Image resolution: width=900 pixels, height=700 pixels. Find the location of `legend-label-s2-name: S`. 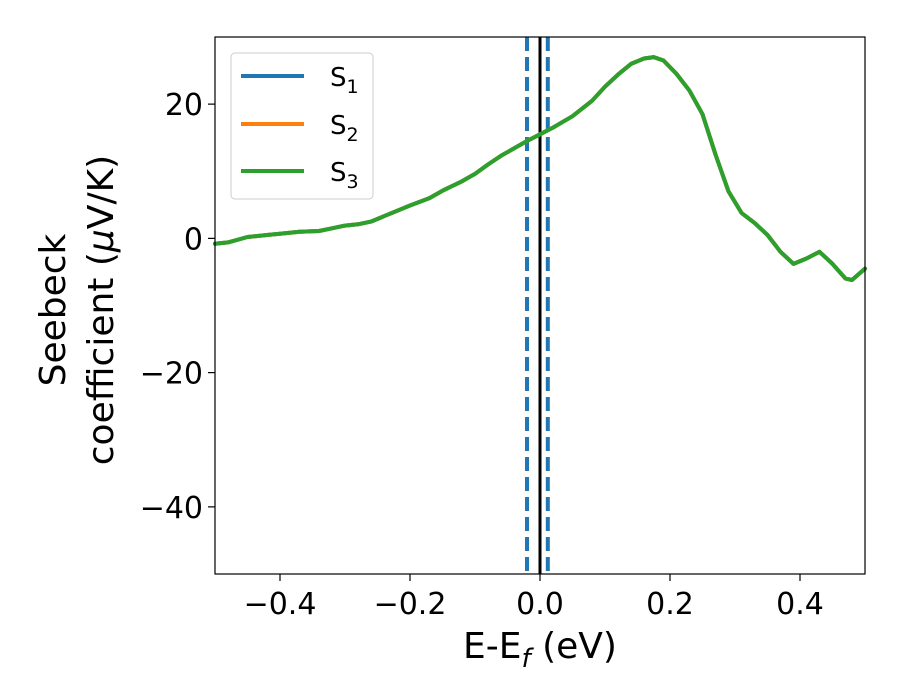

legend-label-s2-name: S is located at coordinates (338, 126).